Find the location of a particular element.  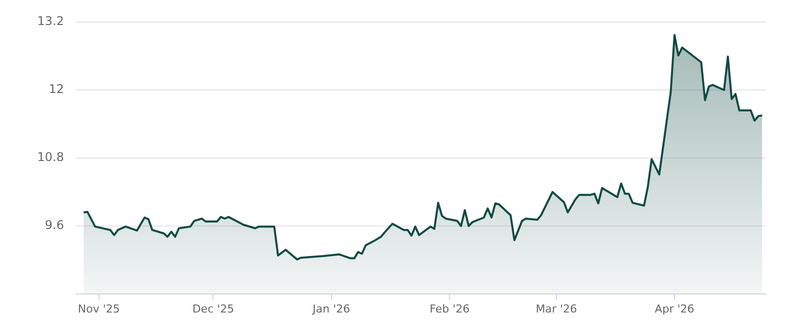

x-tick-label: Apr '26 is located at coordinates (674, 309).